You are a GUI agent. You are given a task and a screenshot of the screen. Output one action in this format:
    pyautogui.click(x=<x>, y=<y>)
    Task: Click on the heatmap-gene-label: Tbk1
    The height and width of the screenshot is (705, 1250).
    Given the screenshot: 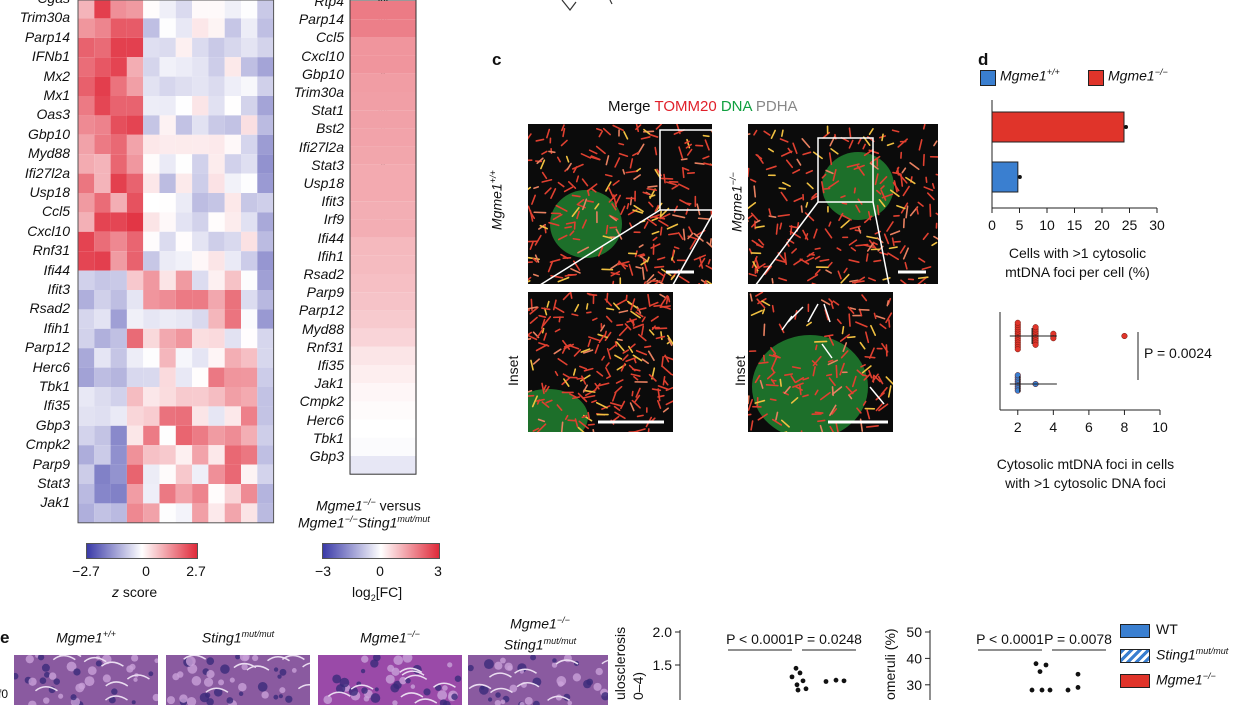 What is the action you would take?
    pyautogui.click(x=35, y=386)
    